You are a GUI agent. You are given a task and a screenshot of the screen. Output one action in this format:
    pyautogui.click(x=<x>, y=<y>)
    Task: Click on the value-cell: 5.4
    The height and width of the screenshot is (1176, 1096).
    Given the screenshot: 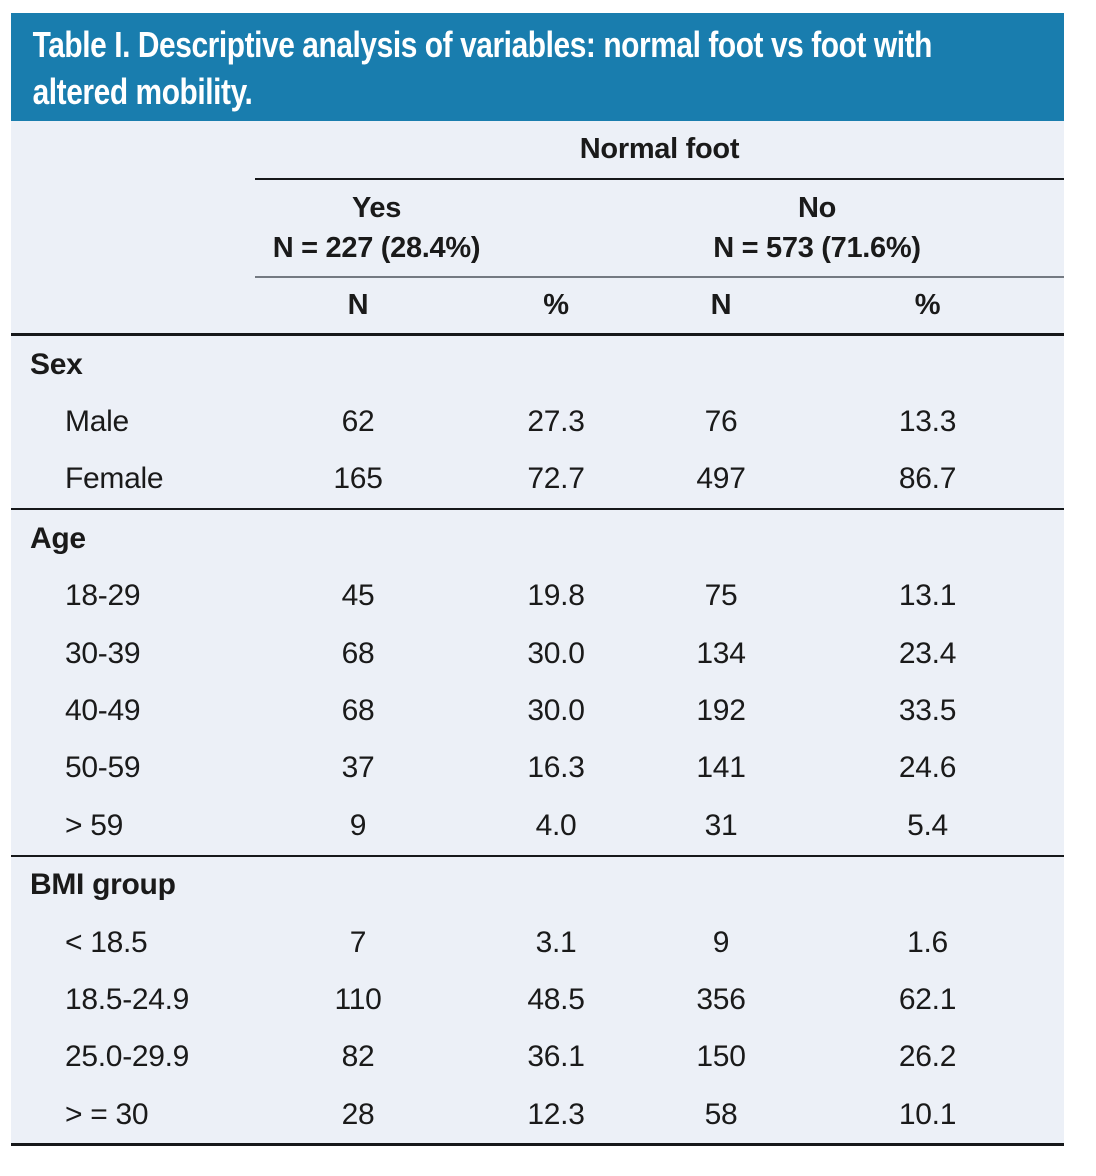 What is the action you would take?
    pyautogui.click(x=927, y=825)
    